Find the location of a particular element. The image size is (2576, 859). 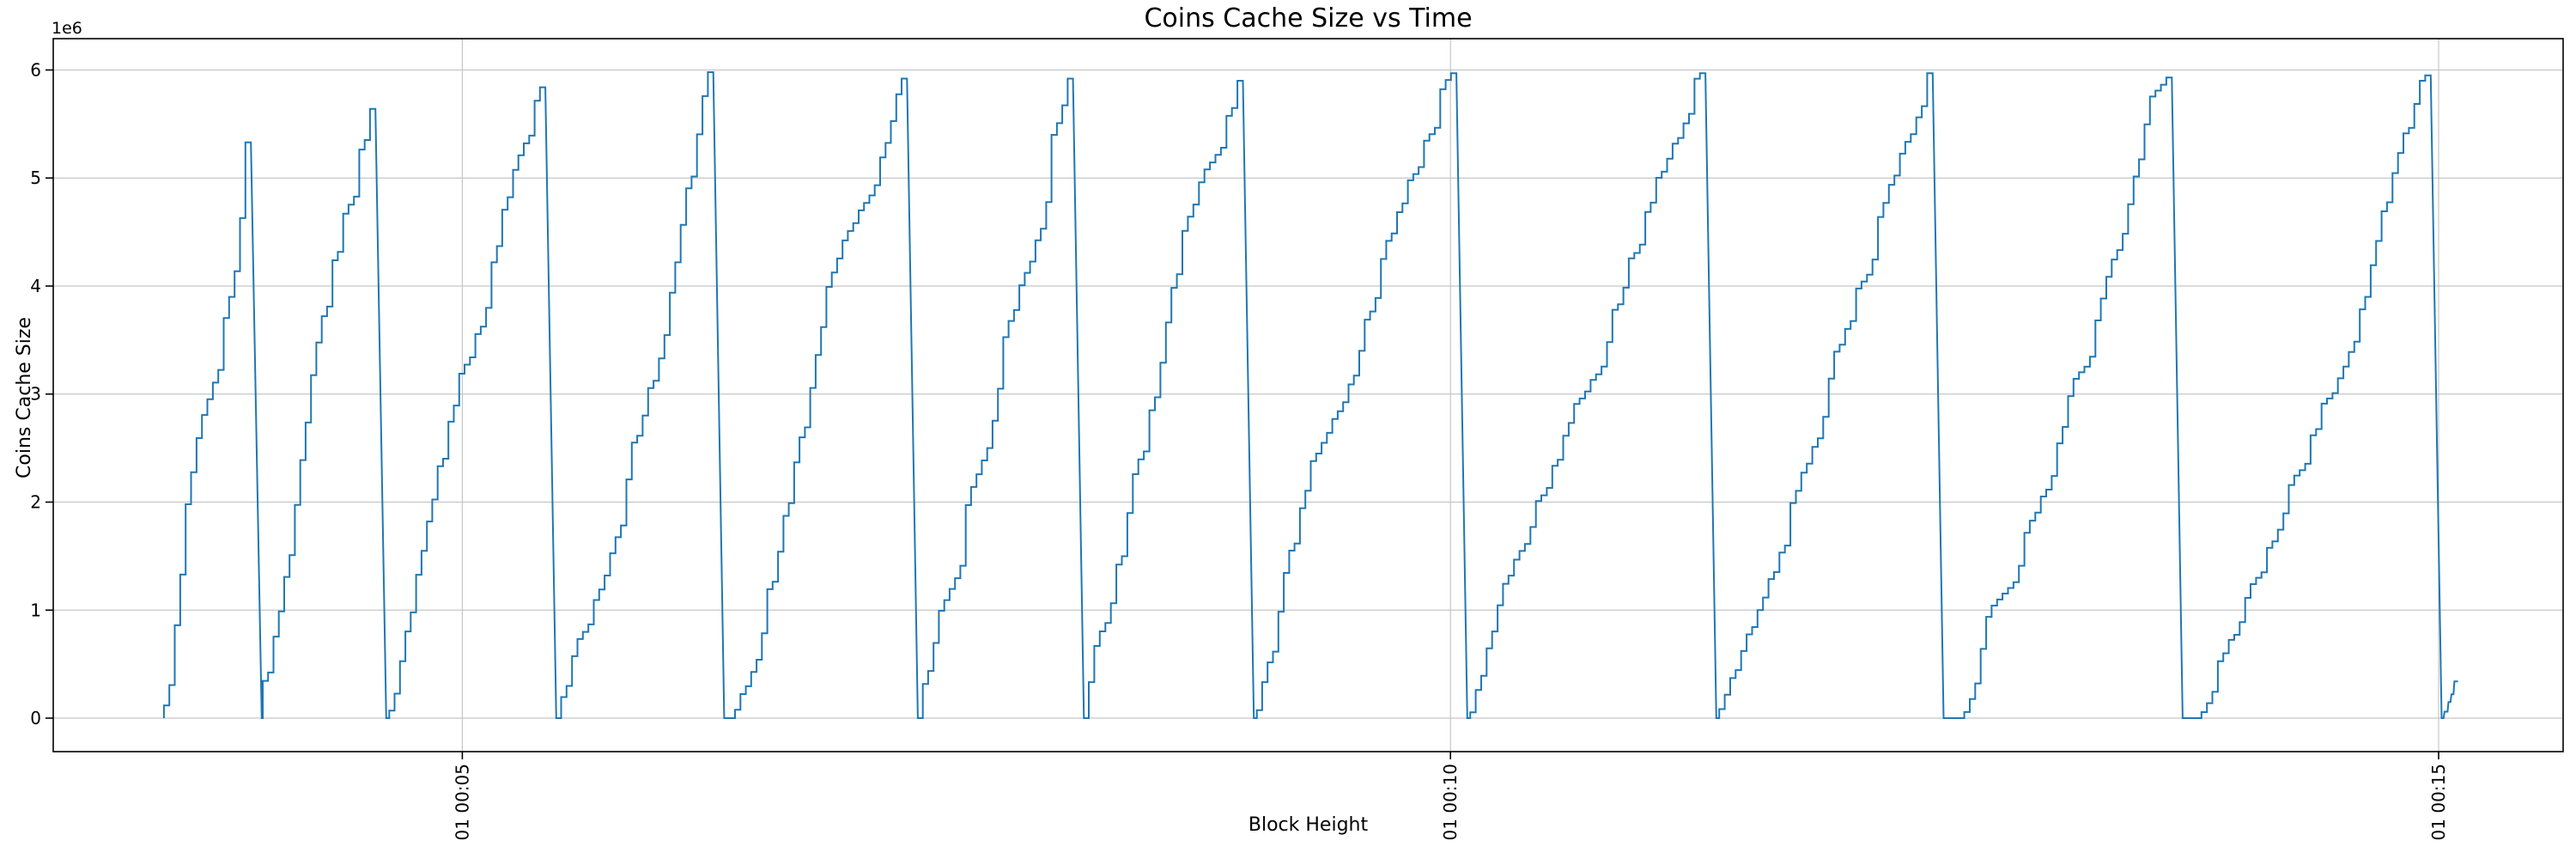

chart-title: Coins Cache Size vs Time is located at coordinates (1308, 19).